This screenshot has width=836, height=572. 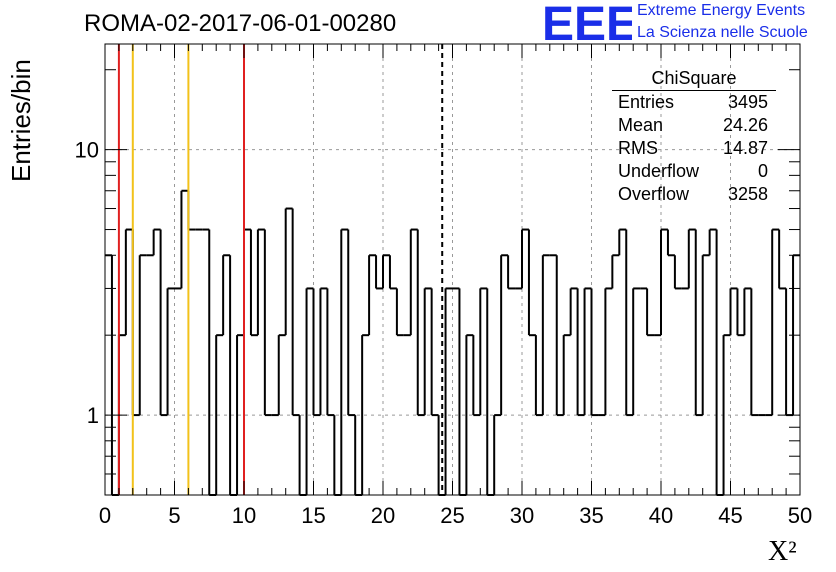 I want to click on logo-mark: EEE, so click(x=587, y=22).